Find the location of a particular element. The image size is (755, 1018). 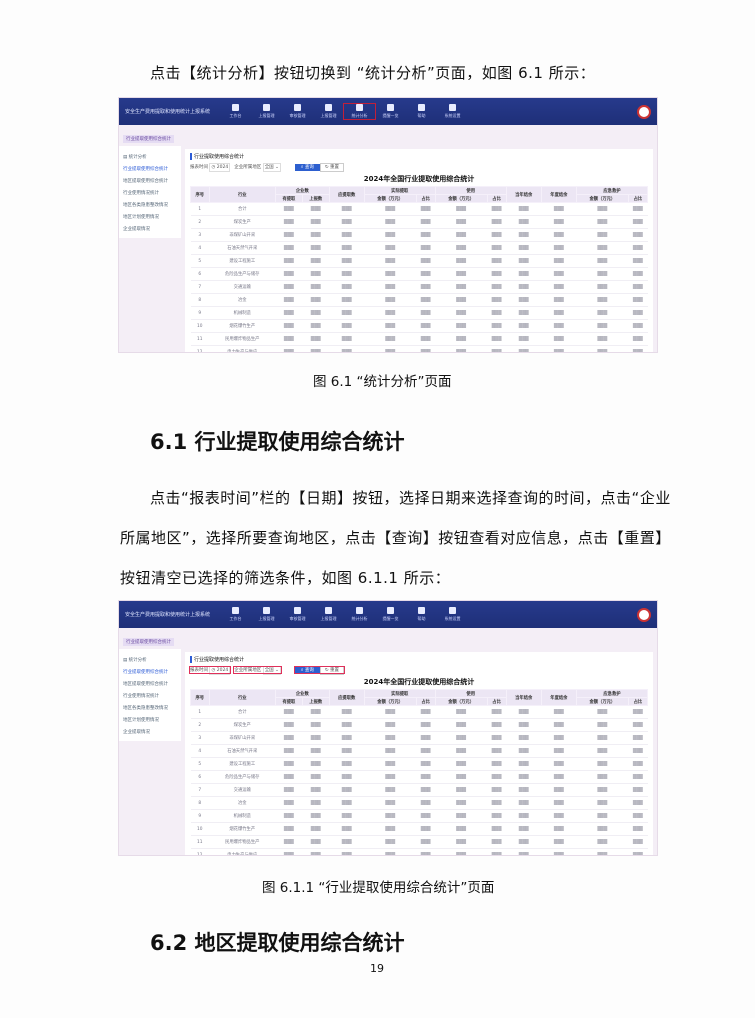

table-title: 2024年全国行业提取使用综合统计 is located at coordinates (419, 179).